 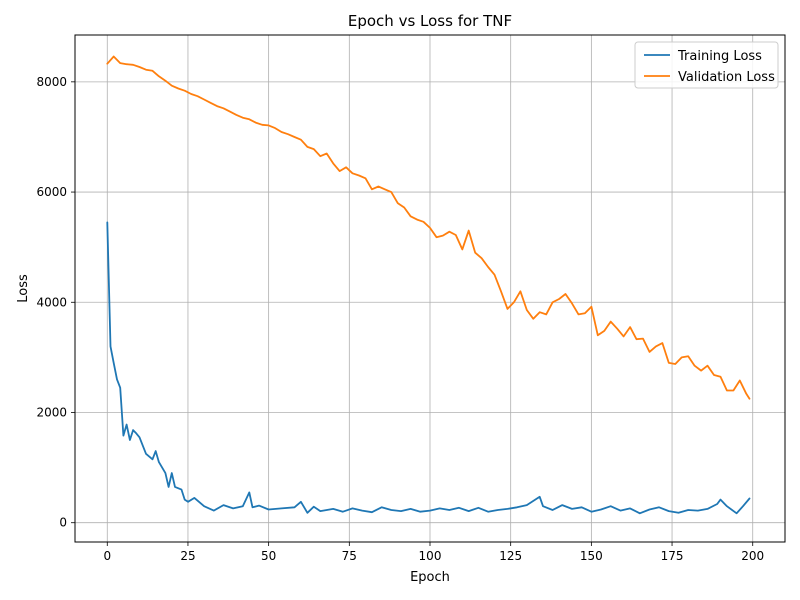 What do you see at coordinates (23, 288) in the screenshot?
I see `y-axis-label: Loss` at bounding box center [23, 288].